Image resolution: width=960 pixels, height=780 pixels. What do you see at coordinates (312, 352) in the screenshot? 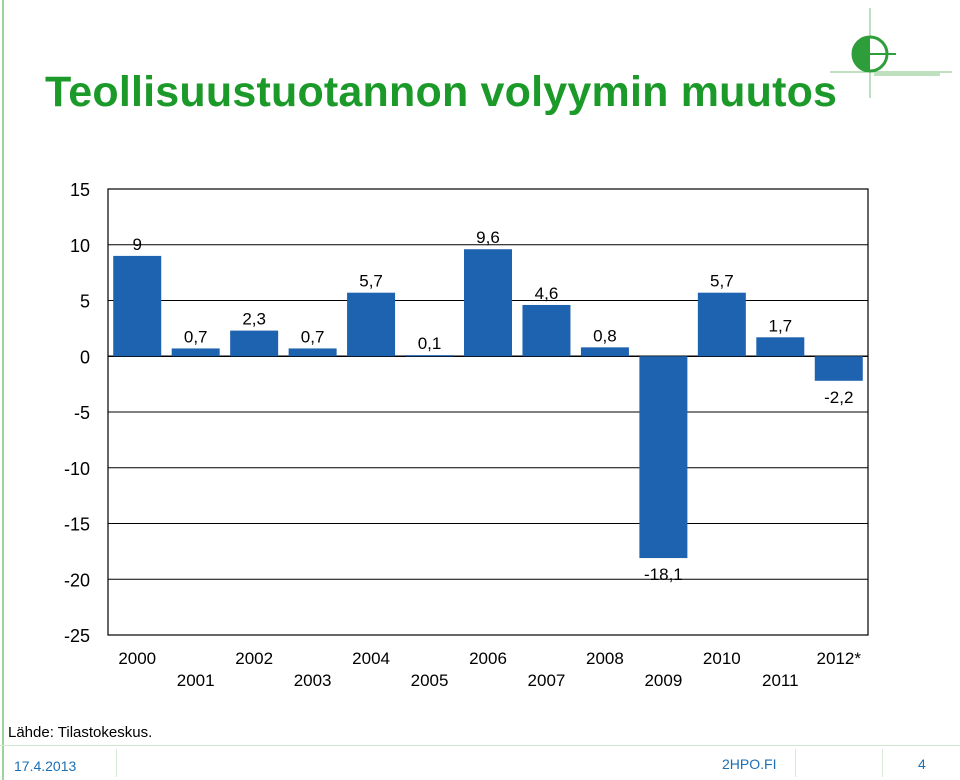
I see `bar-2003` at bounding box center [312, 352].